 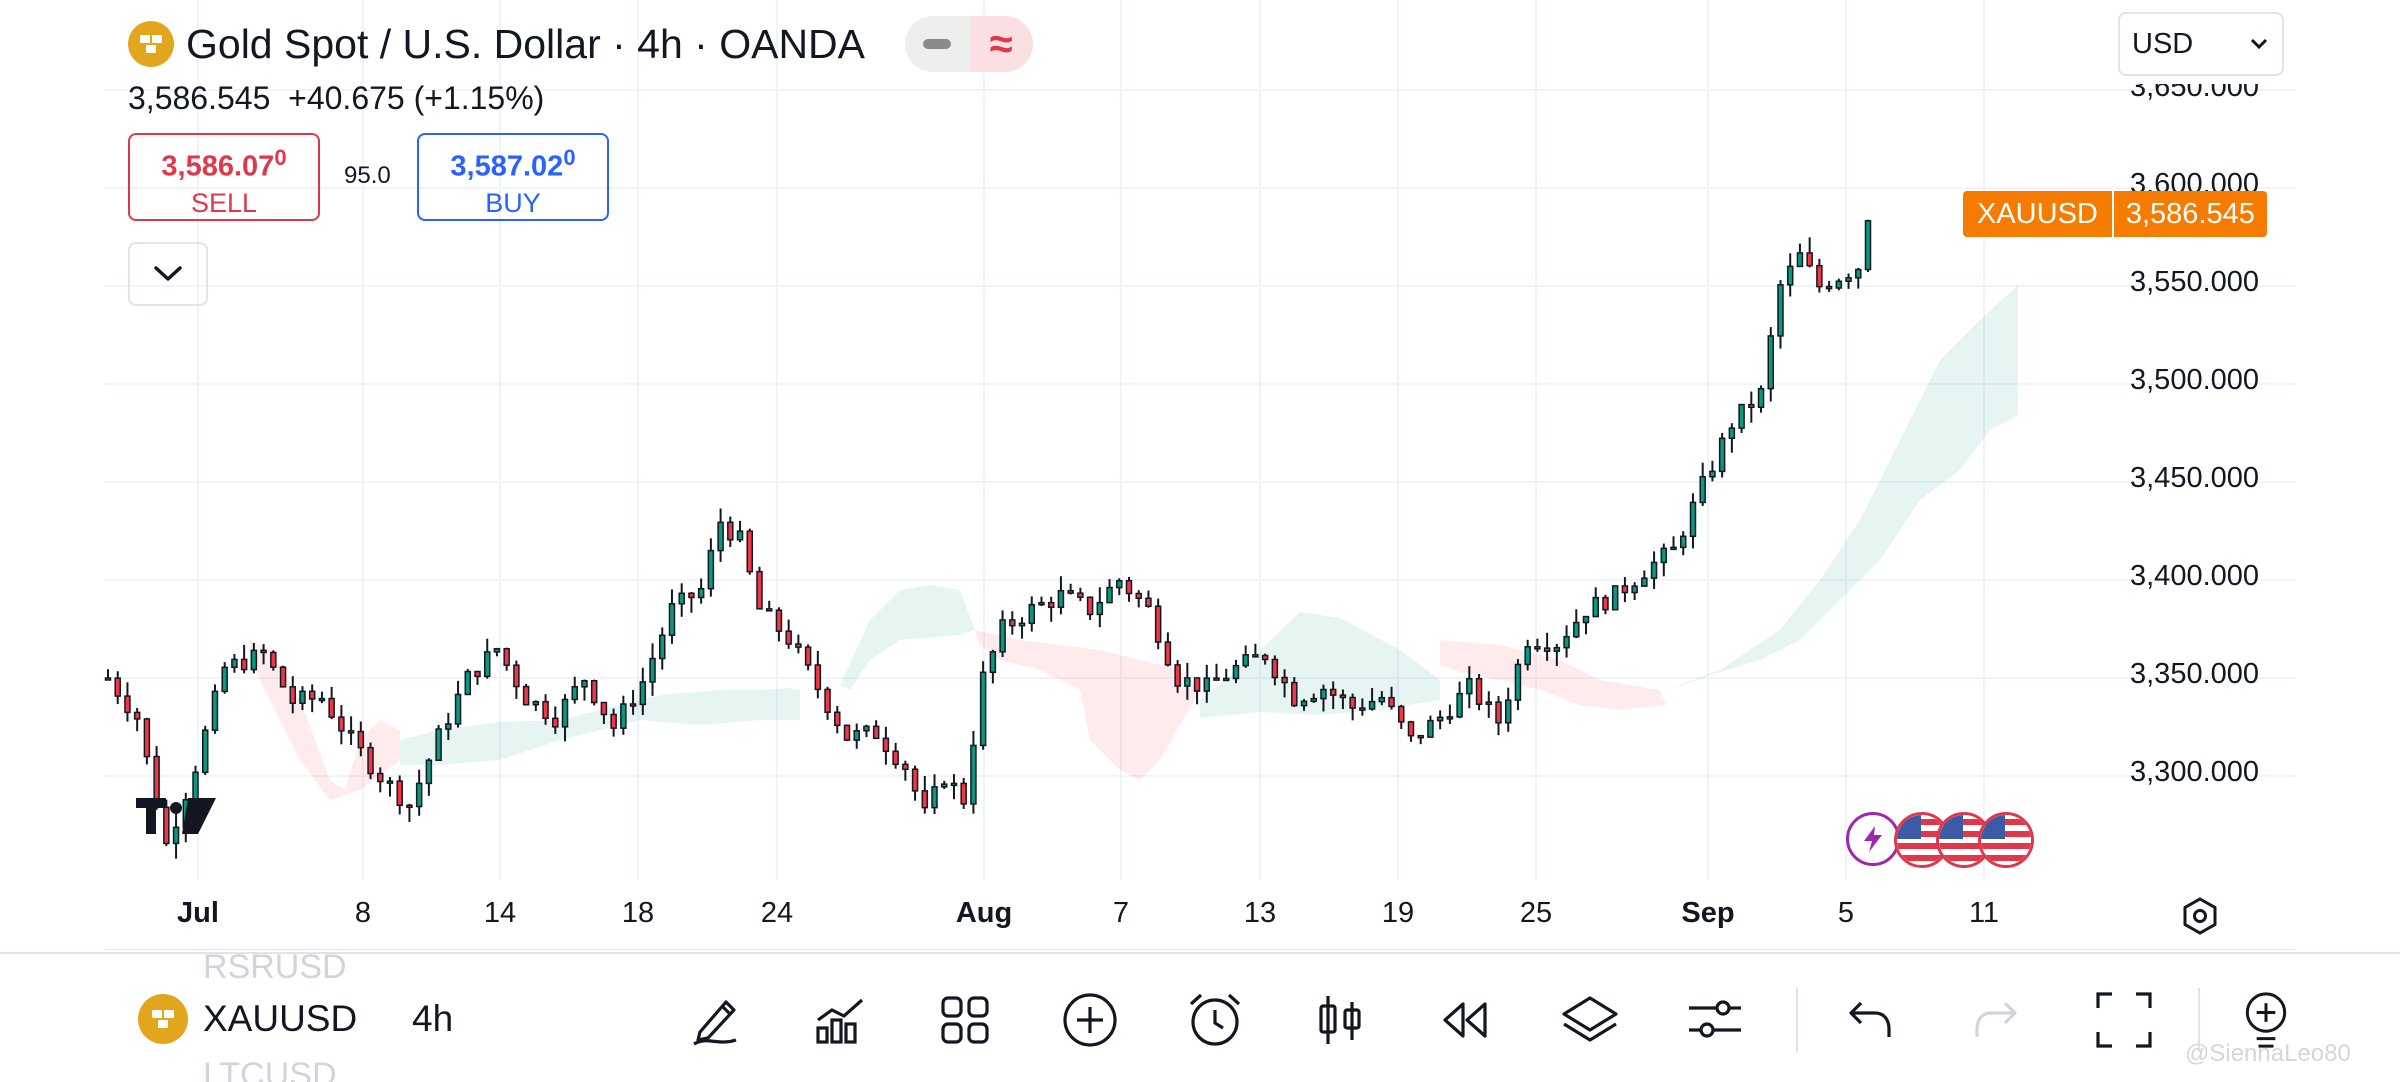 I want to click on collapse-button, so click(x=168, y=274).